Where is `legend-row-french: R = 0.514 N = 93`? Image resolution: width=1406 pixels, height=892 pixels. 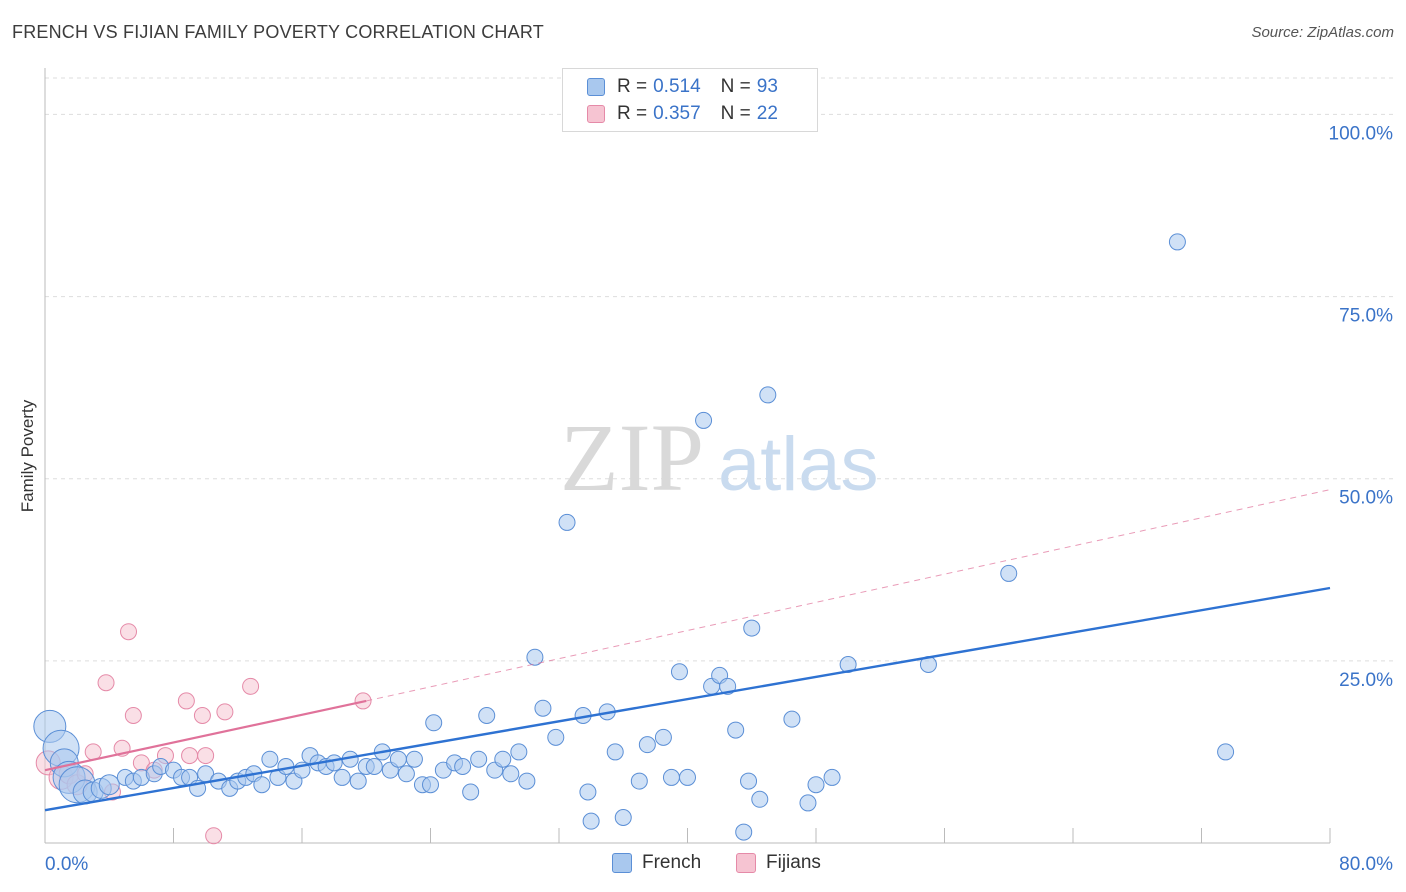 legend-row-french: R = 0.514 N = 93 is located at coordinates (682, 87).